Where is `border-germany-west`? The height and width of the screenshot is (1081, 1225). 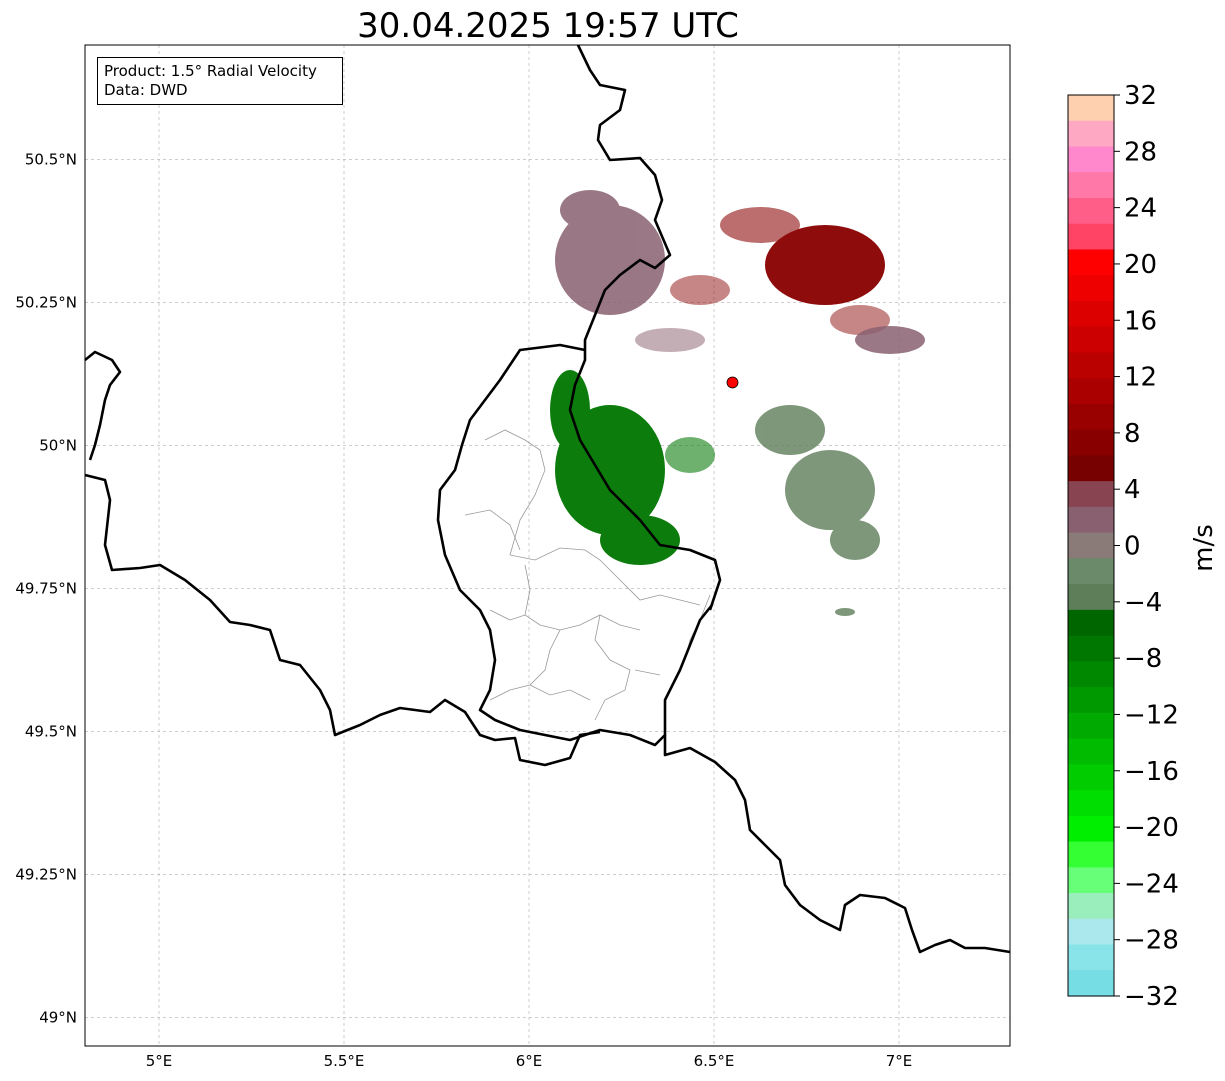 border-germany-west is located at coordinates (645, 327).